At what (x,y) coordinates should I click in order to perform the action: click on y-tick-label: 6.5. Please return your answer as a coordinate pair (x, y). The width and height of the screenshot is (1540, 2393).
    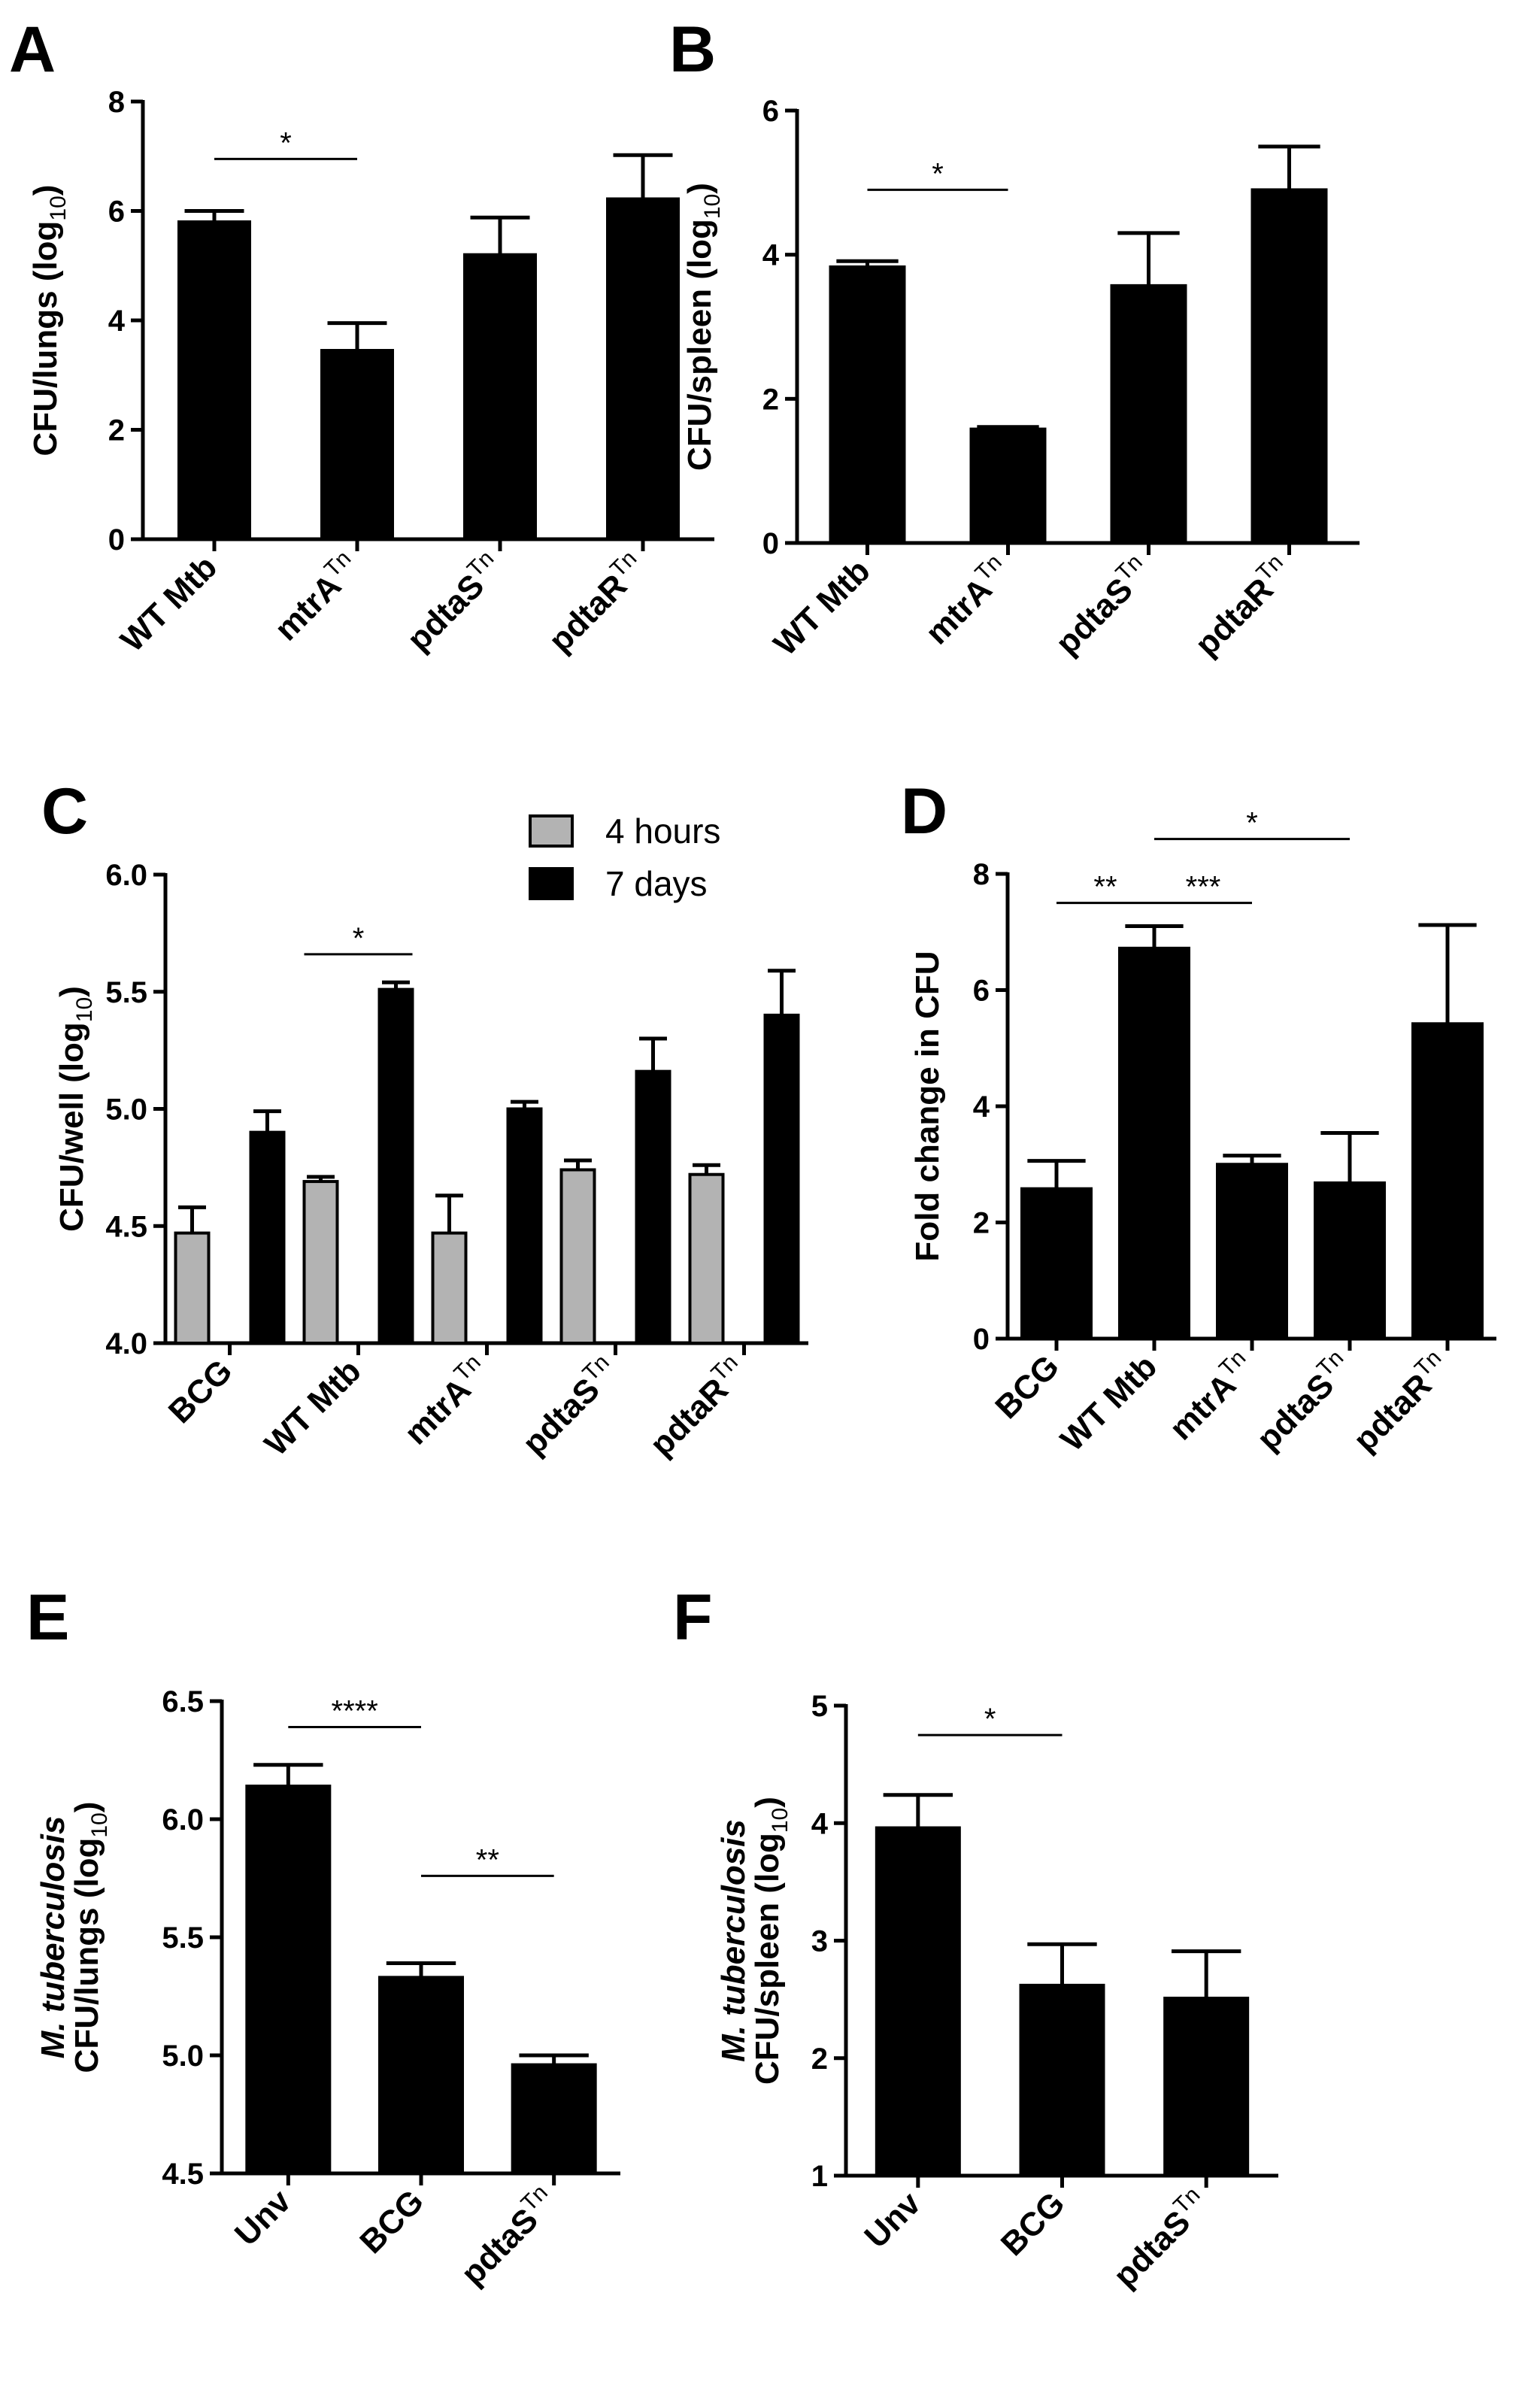
    Looking at the image, I should click on (183, 1702).